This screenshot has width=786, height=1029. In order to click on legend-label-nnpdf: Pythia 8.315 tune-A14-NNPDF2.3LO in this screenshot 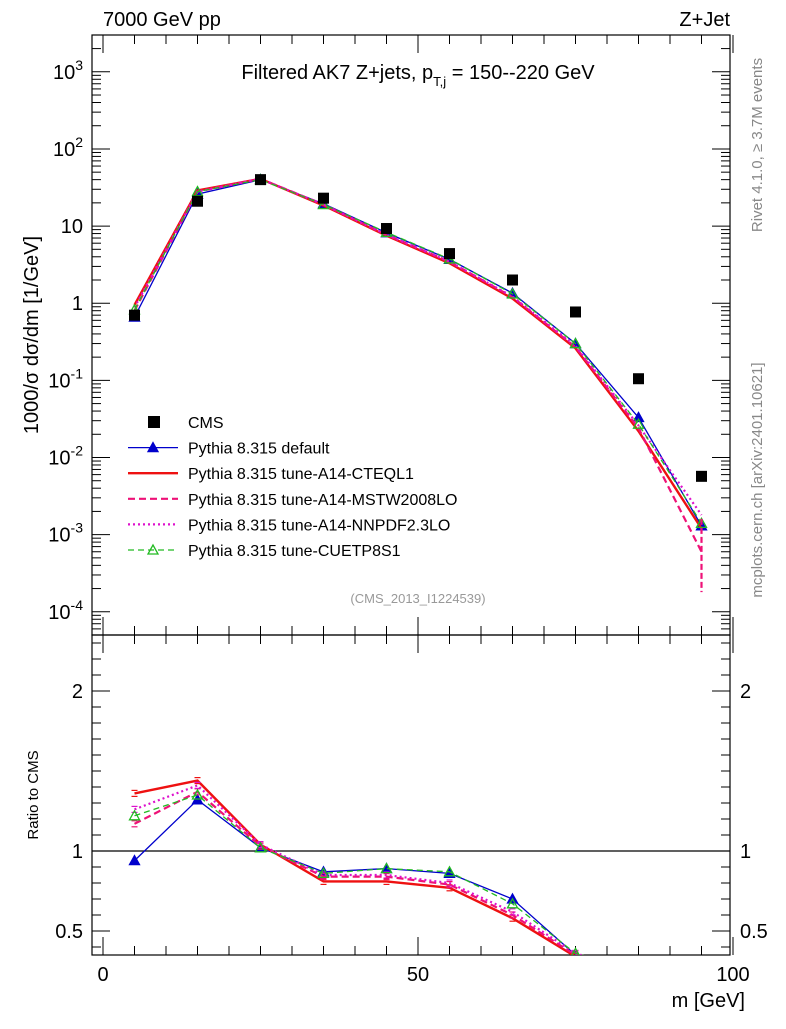, I will do `click(319, 525)`.